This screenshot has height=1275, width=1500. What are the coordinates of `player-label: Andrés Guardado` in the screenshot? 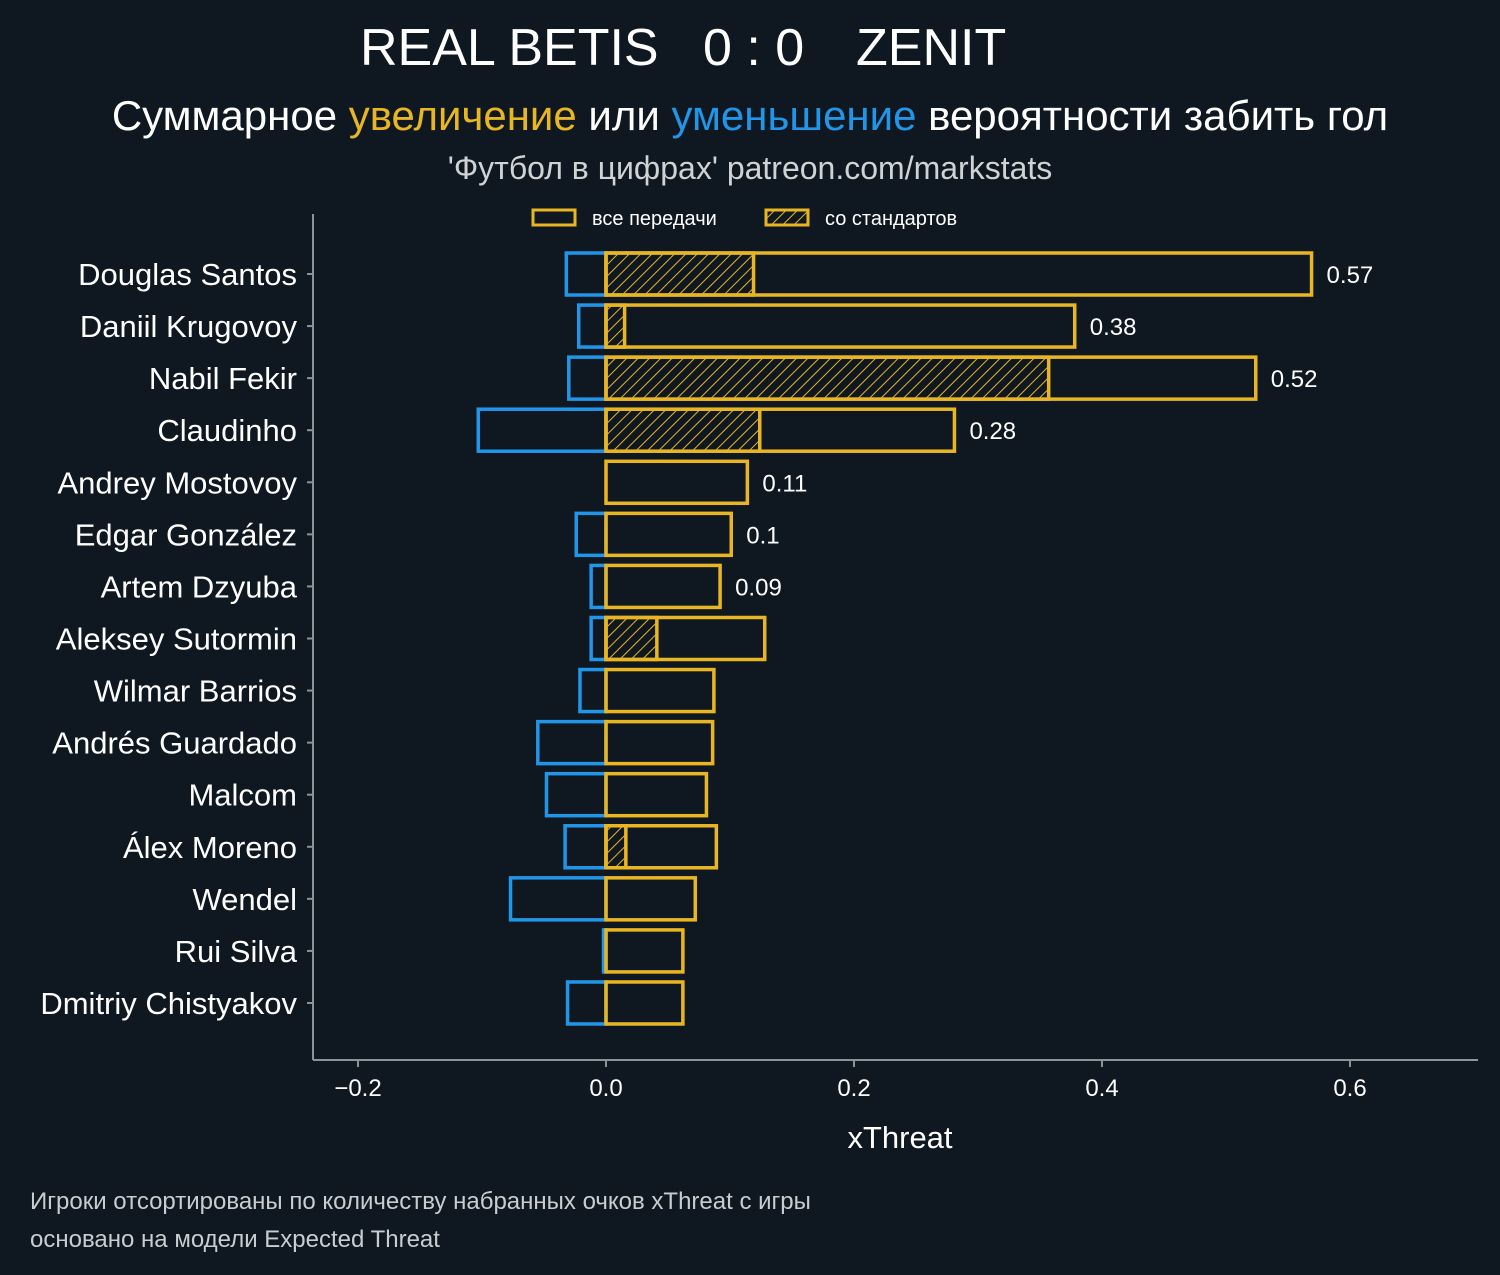 It's located at (174, 743).